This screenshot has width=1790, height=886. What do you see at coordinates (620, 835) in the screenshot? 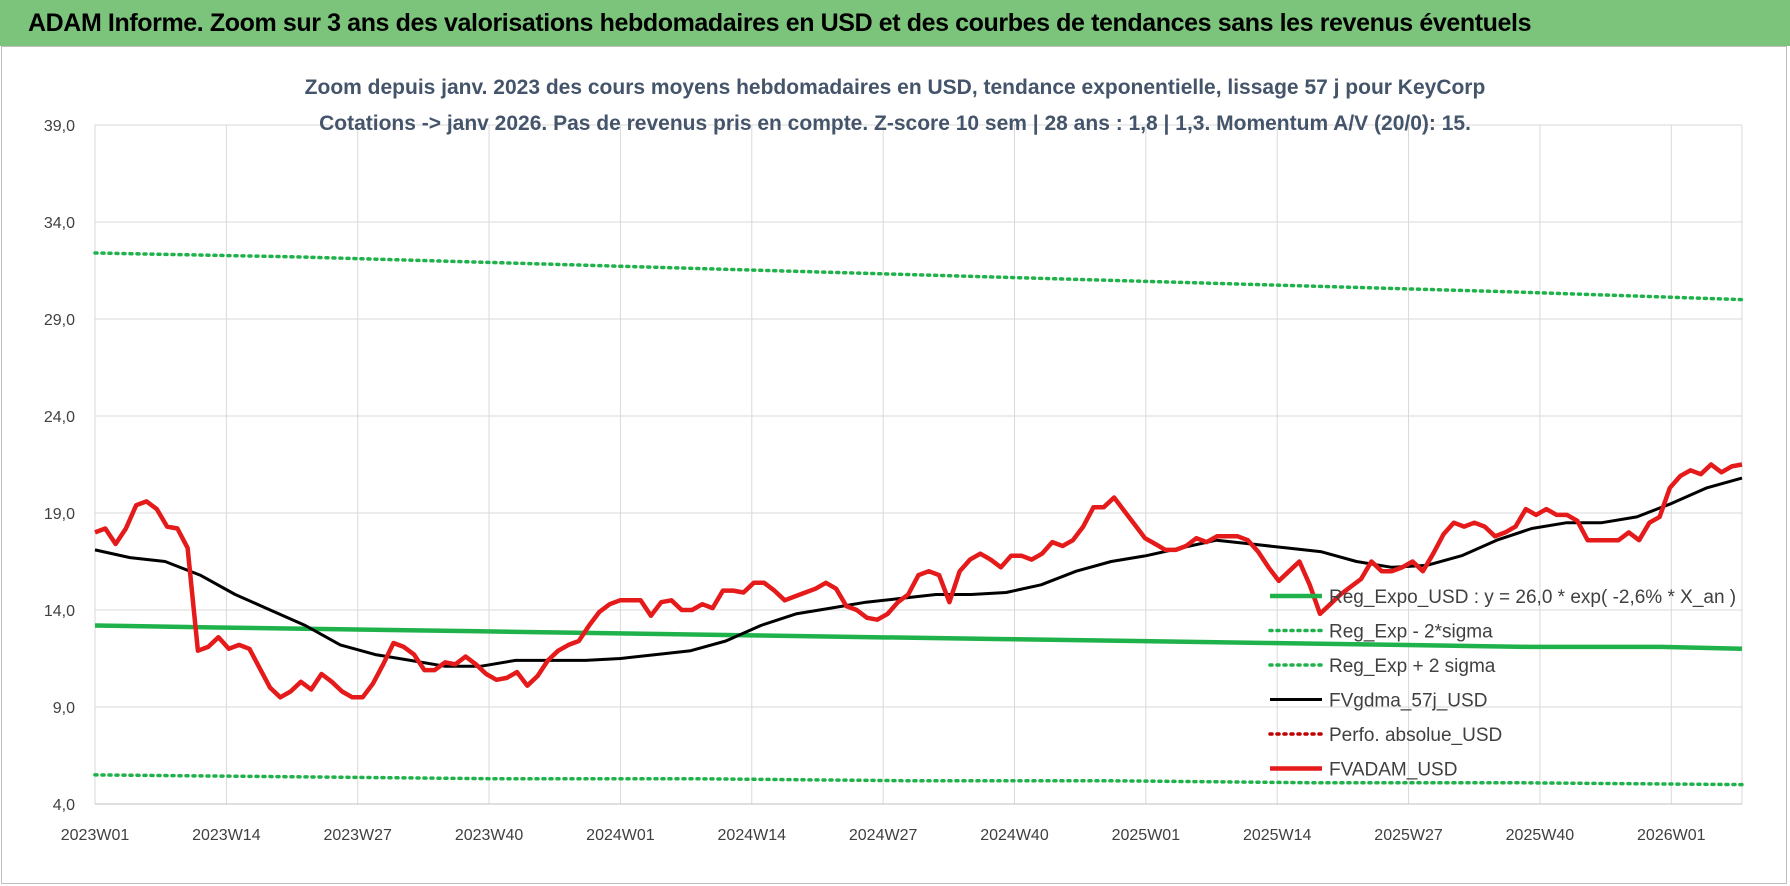
I see `x-tick-label: 2024W01` at bounding box center [620, 835].